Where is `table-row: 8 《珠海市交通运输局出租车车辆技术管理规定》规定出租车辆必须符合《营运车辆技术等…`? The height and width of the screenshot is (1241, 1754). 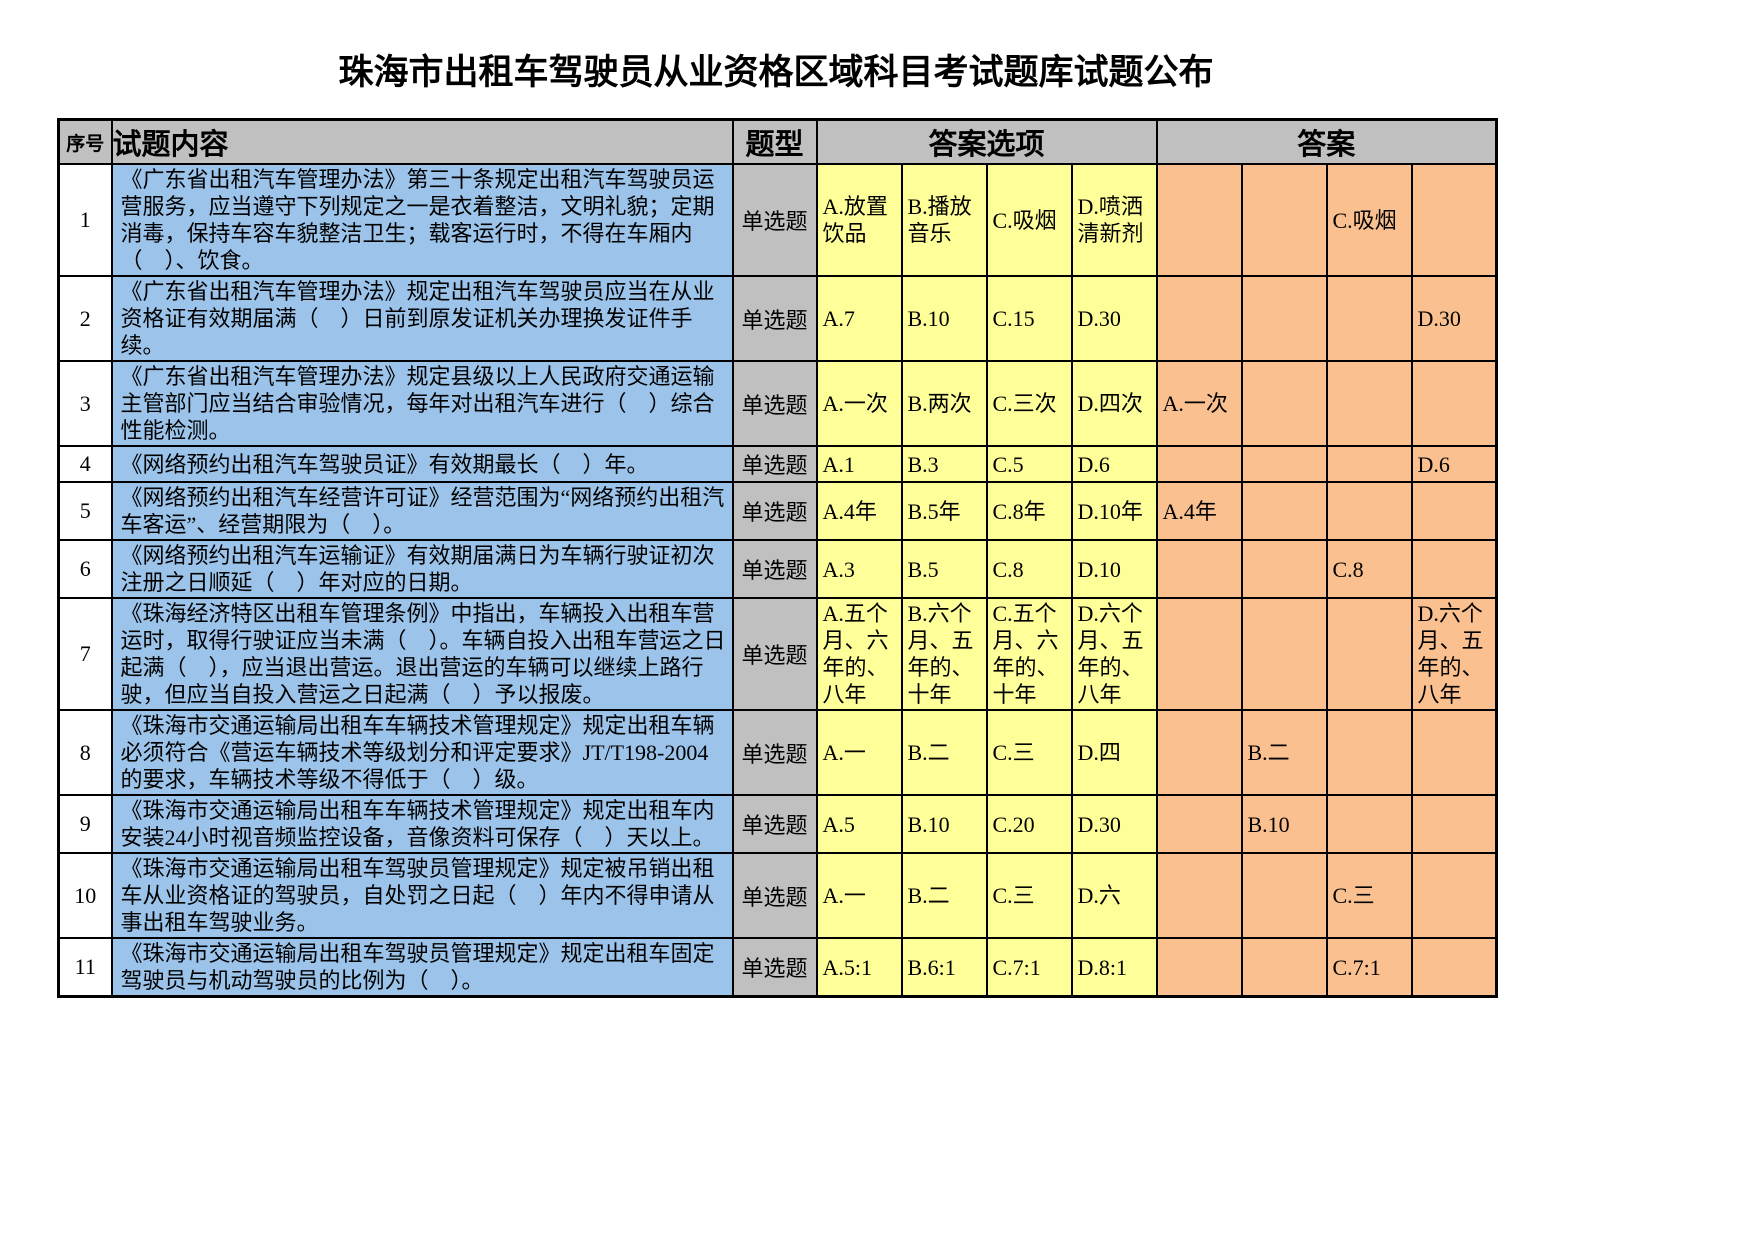 table-row: 8 《珠海市交通运输局出租车车辆技术管理规定》规定出租车辆必须符合《营运车辆技术等… is located at coordinates (777, 752).